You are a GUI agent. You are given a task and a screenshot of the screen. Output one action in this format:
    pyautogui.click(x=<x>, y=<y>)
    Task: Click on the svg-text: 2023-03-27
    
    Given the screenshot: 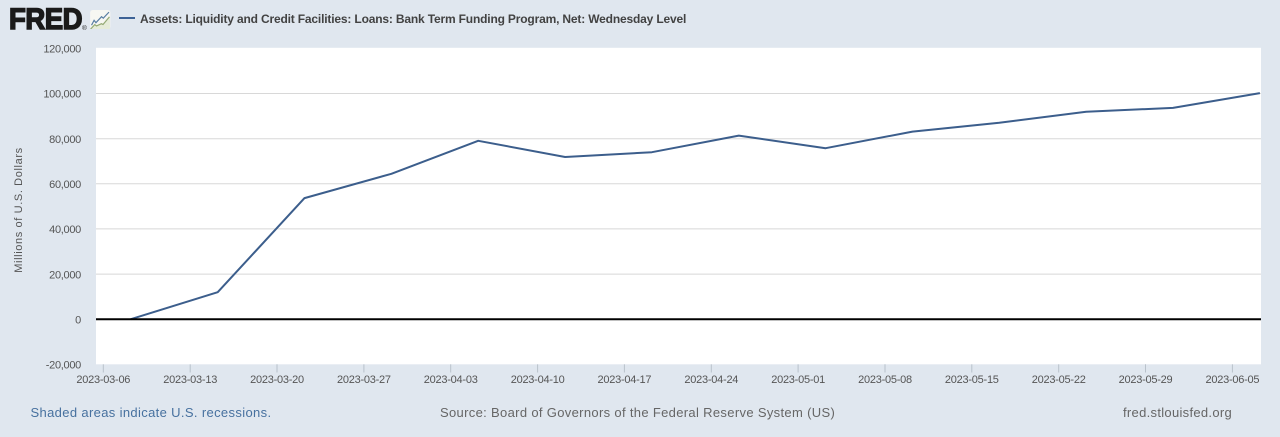 What is the action you would take?
    pyautogui.click(x=364, y=380)
    